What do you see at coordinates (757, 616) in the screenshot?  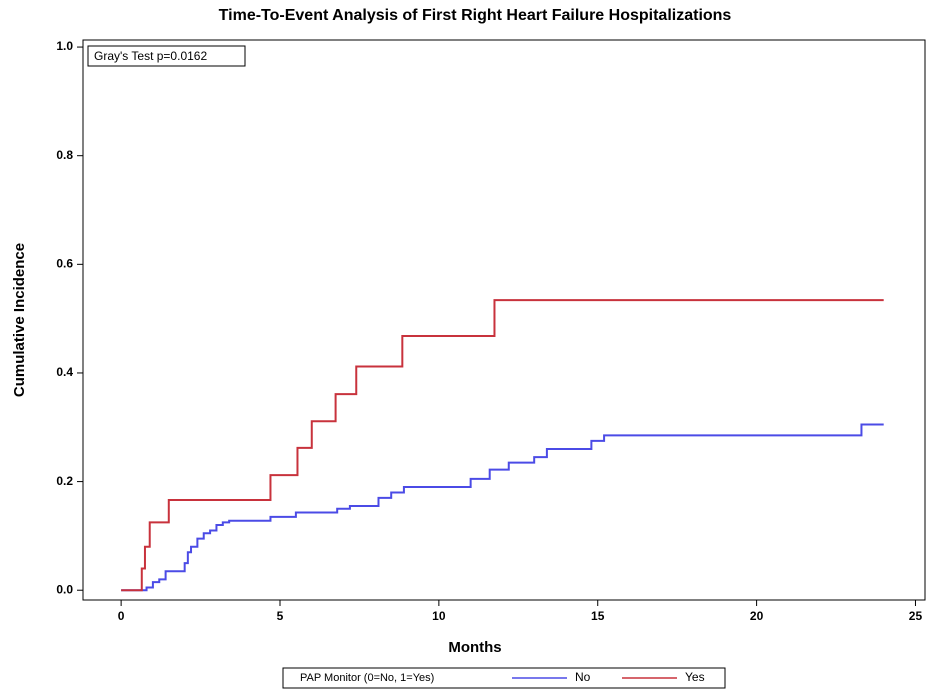 I see `x-tick-label: 20` at bounding box center [757, 616].